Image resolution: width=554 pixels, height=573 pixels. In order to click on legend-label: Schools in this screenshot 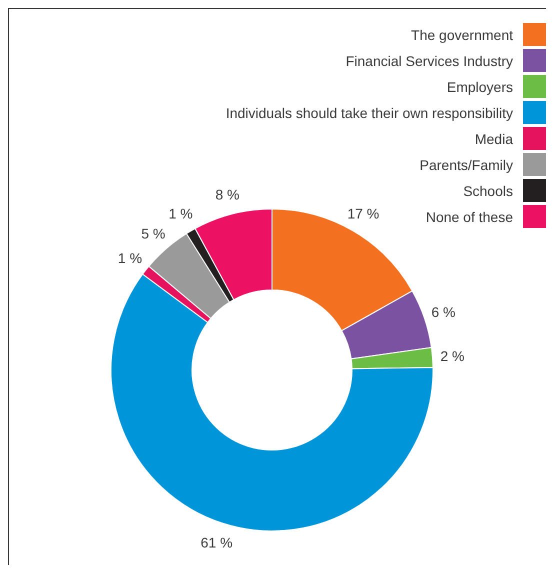, I will do `click(488, 190)`.